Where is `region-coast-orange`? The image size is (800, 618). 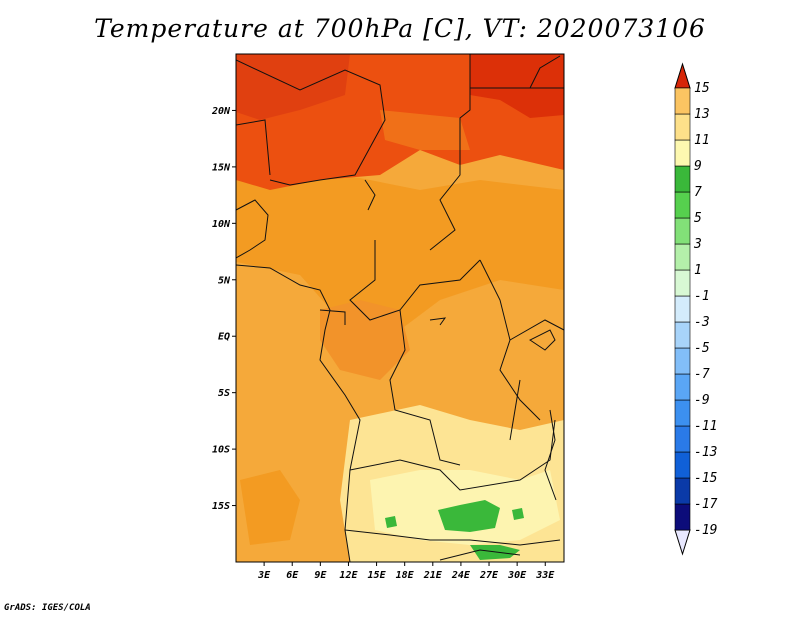 region-coast-orange is located at coordinates (270, 507).